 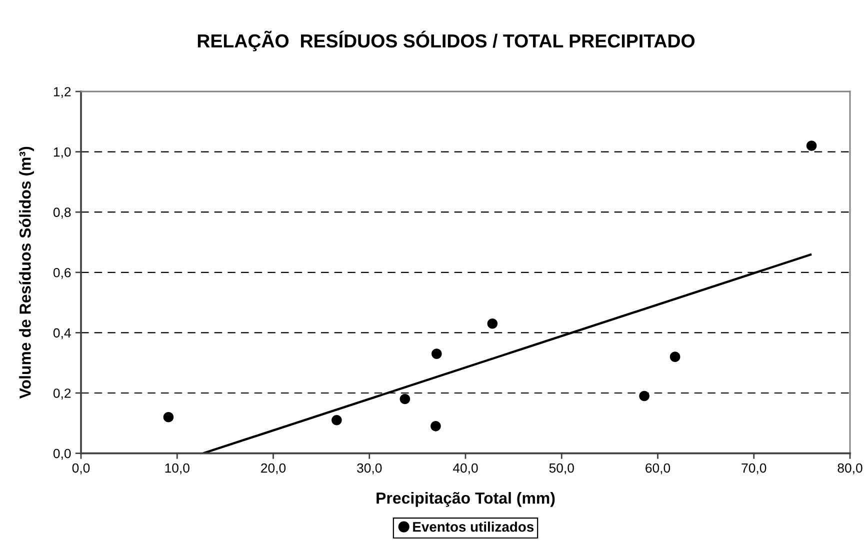 What do you see at coordinates (561, 468) in the screenshot?
I see `x-tick-label: 50,0` at bounding box center [561, 468].